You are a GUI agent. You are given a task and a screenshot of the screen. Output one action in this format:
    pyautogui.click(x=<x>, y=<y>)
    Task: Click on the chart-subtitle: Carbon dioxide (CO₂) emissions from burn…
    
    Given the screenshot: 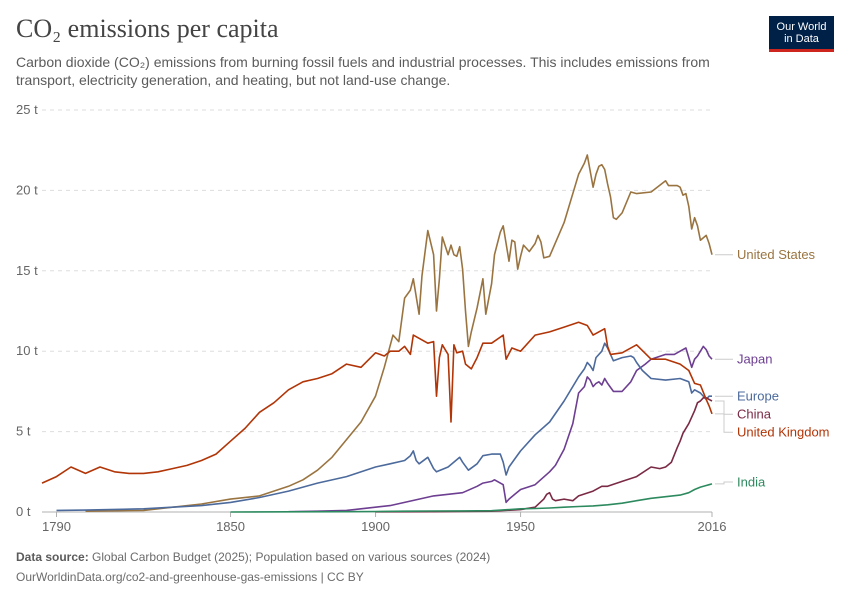 What is the action you would take?
    pyautogui.click(x=363, y=71)
    